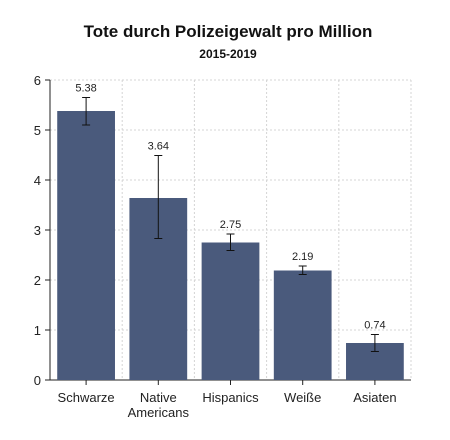  What do you see at coordinates (302, 257) in the screenshot?
I see `value-label-3: 2.19` at bounding box center [302, 257].